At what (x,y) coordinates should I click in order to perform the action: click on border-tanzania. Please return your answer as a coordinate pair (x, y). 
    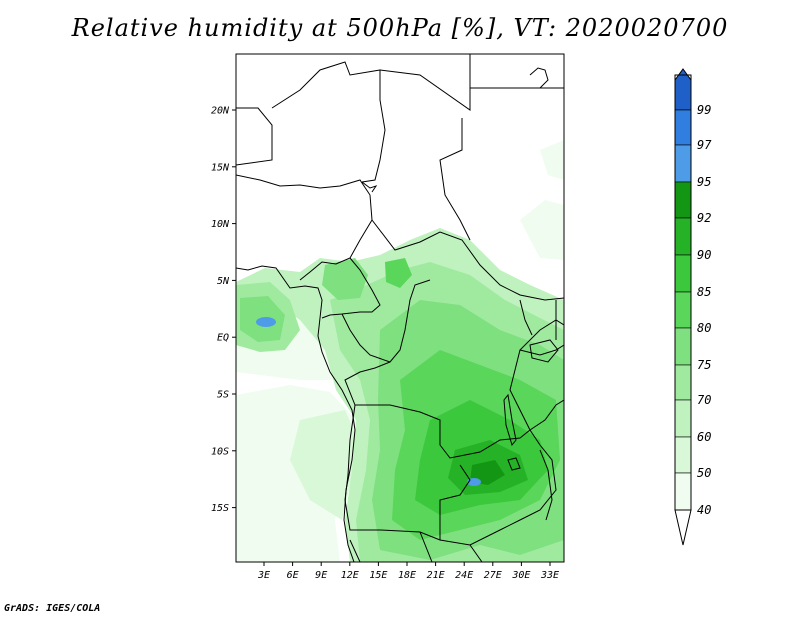
    Looking at the image, I should click on (541, 387).